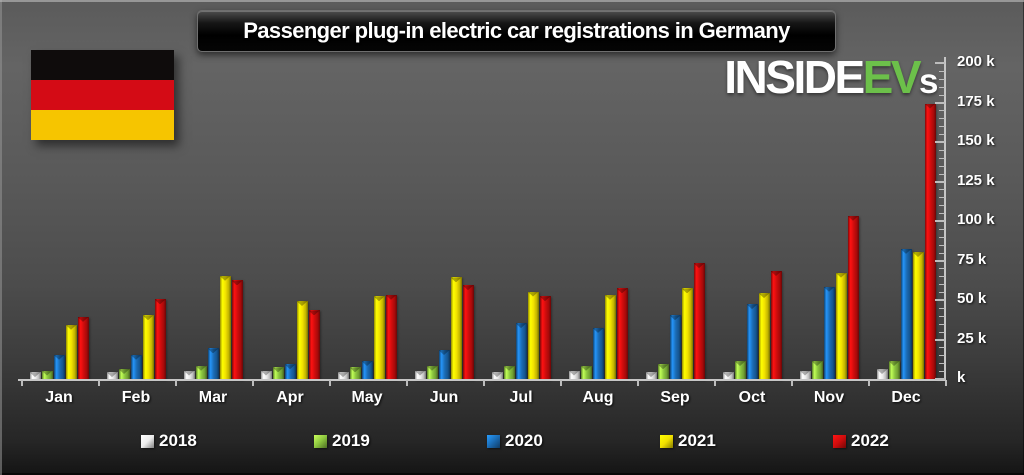  I want to click on legend-item-2022: 2022, so click(861, 441).